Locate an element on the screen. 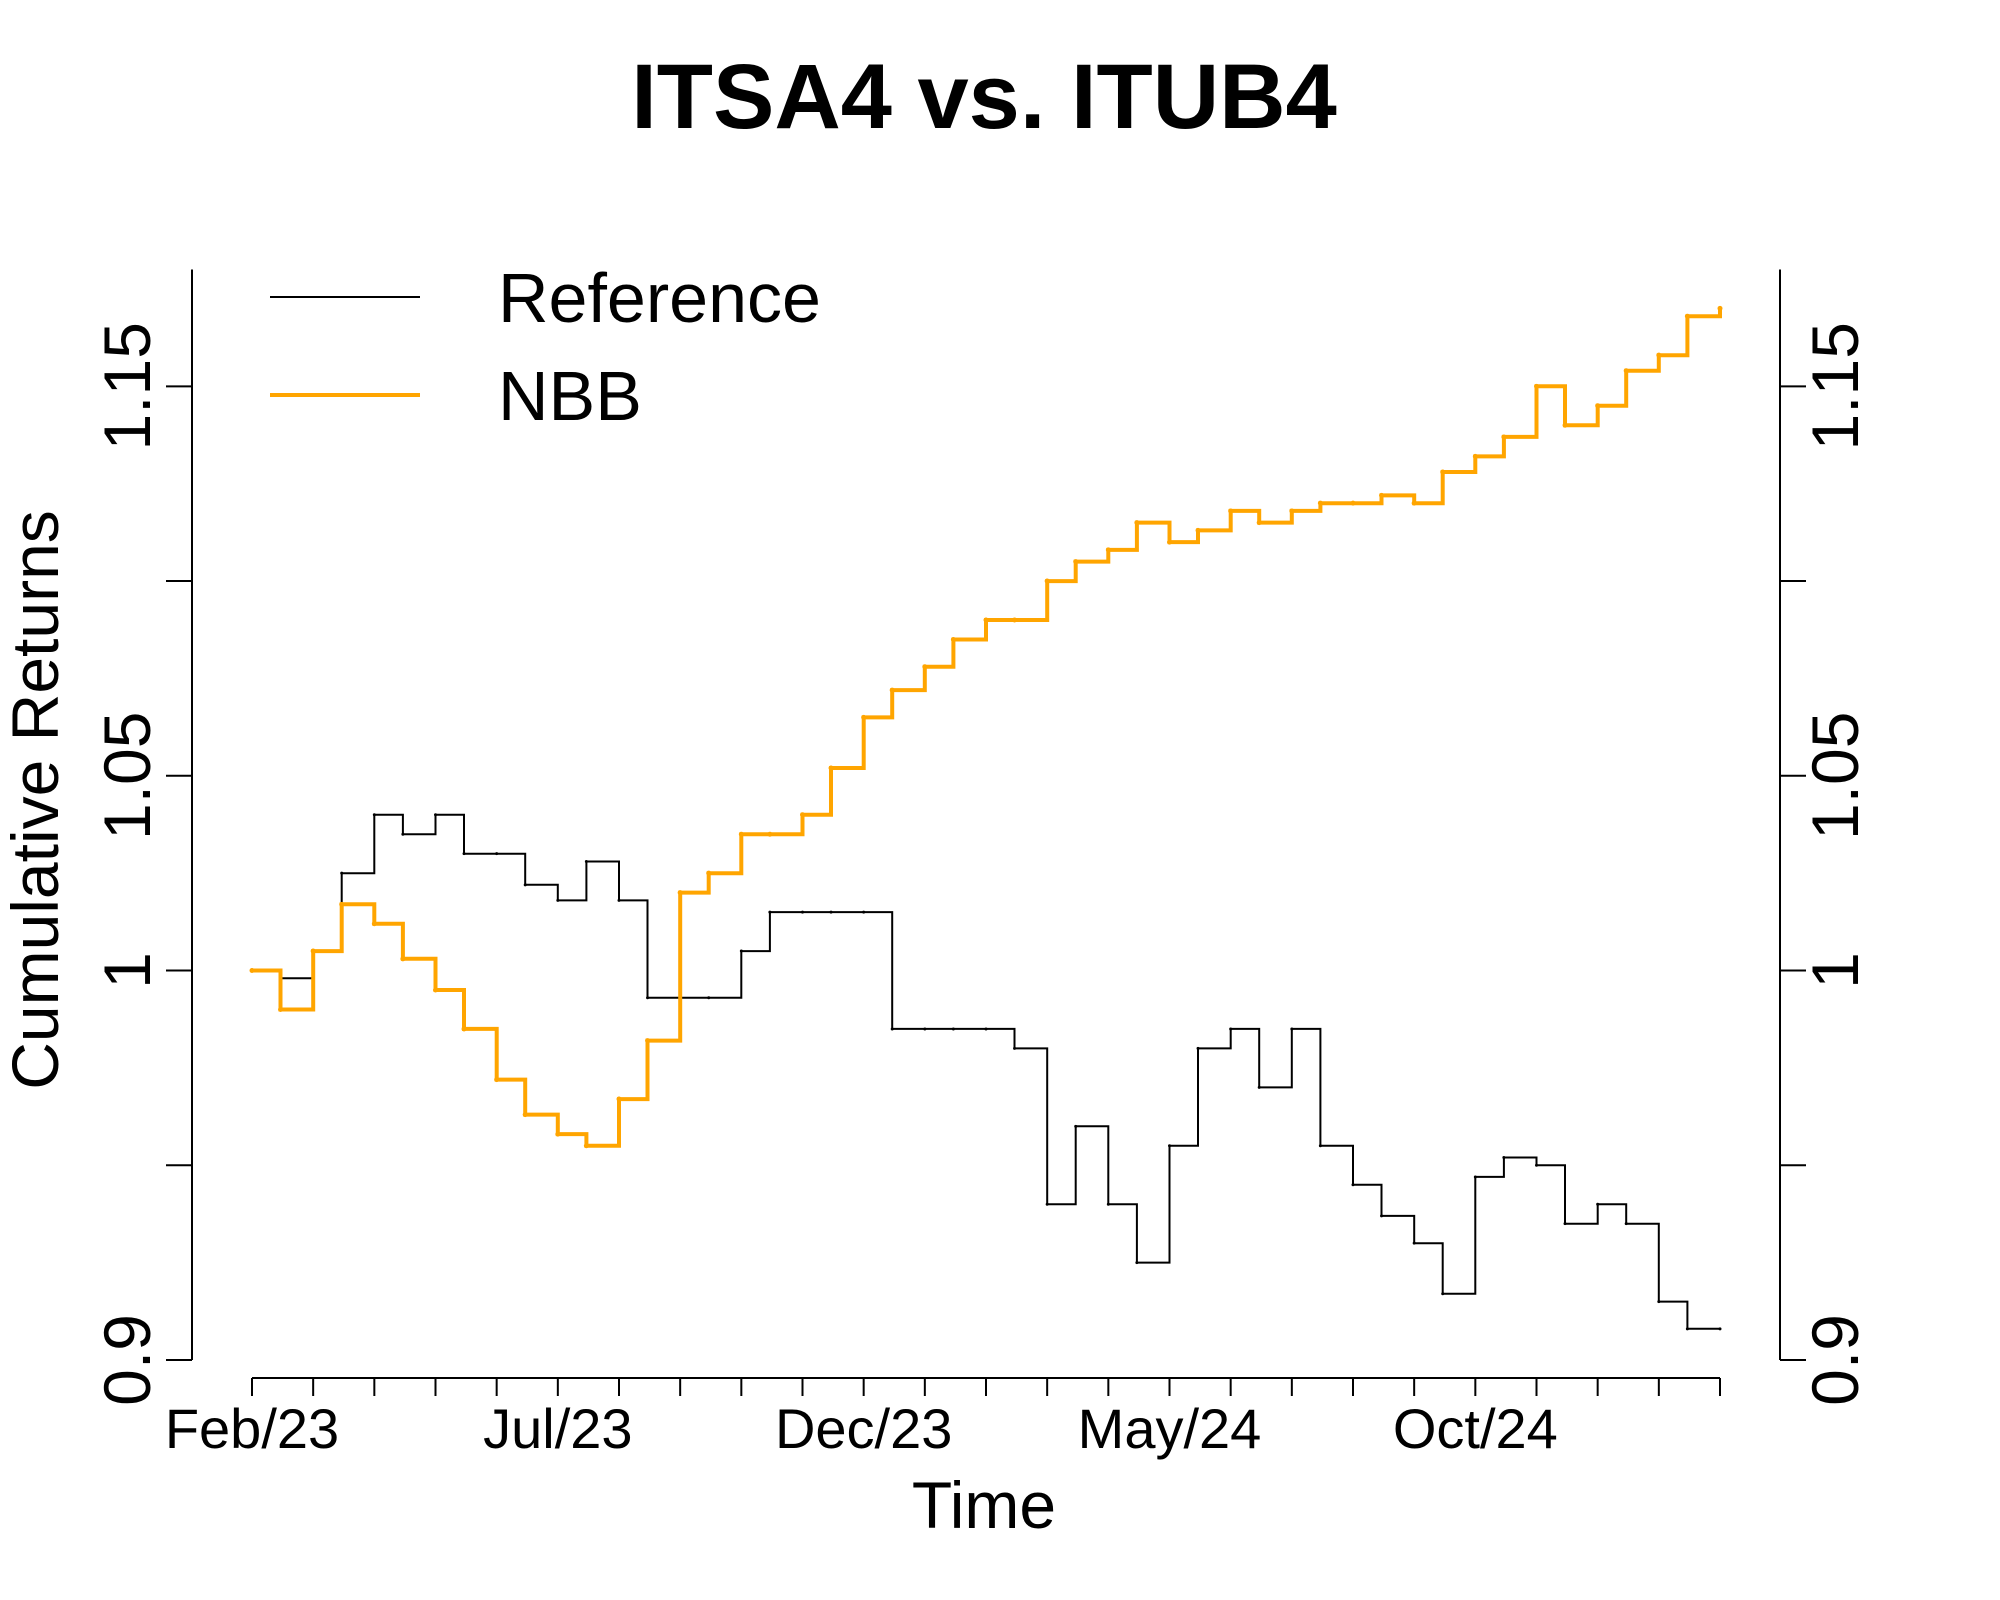  y-tick-label-right: 1.15 is located at coordinates (1835, 386).